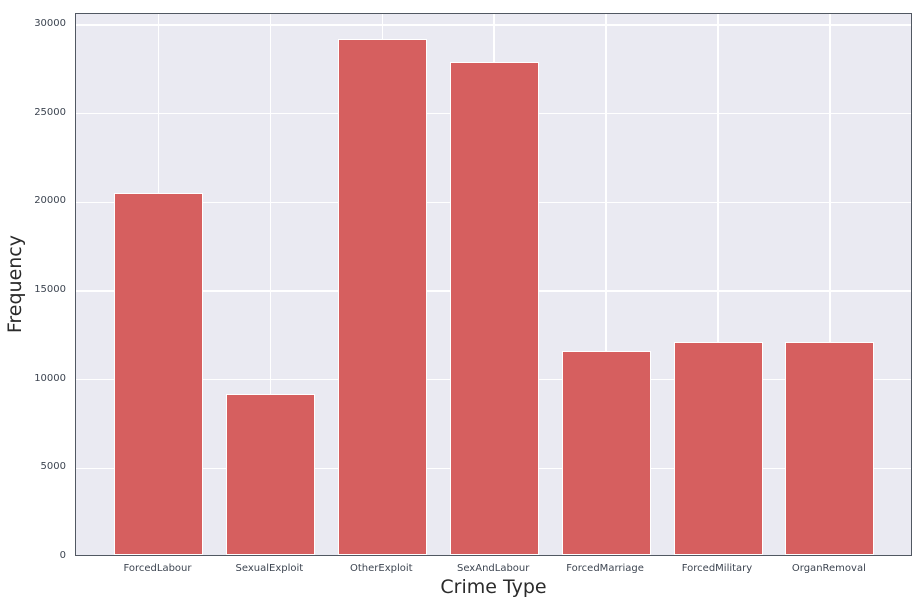 This screenshot has width=924, height=606. What do you see at coordinates (50, 201) in the screenshot?
I see `y-tick-label: 20000` at bounding box center [50, 201].